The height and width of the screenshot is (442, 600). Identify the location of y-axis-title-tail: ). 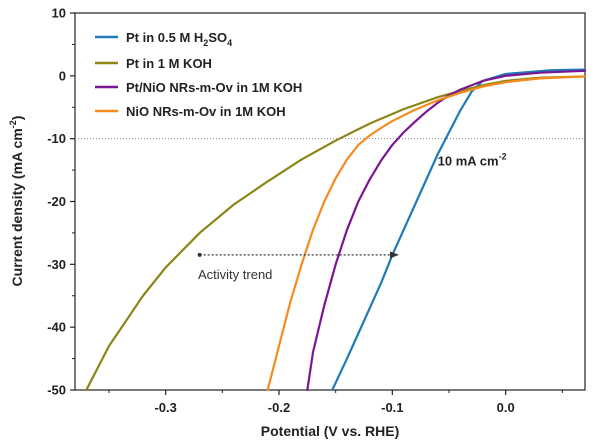
(17, 118).